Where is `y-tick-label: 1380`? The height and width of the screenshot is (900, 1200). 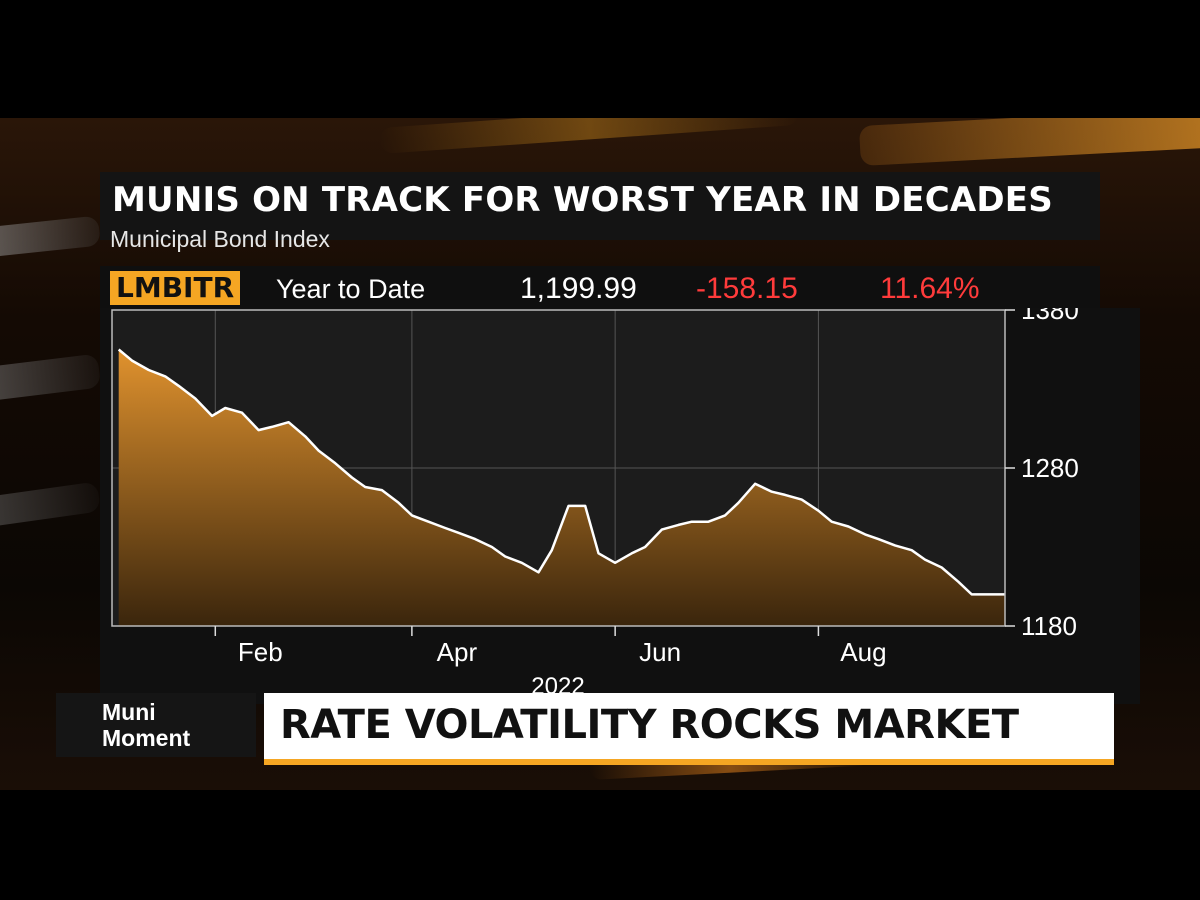
y-tick-label: 1380 is located at coordinates (1050, 316).